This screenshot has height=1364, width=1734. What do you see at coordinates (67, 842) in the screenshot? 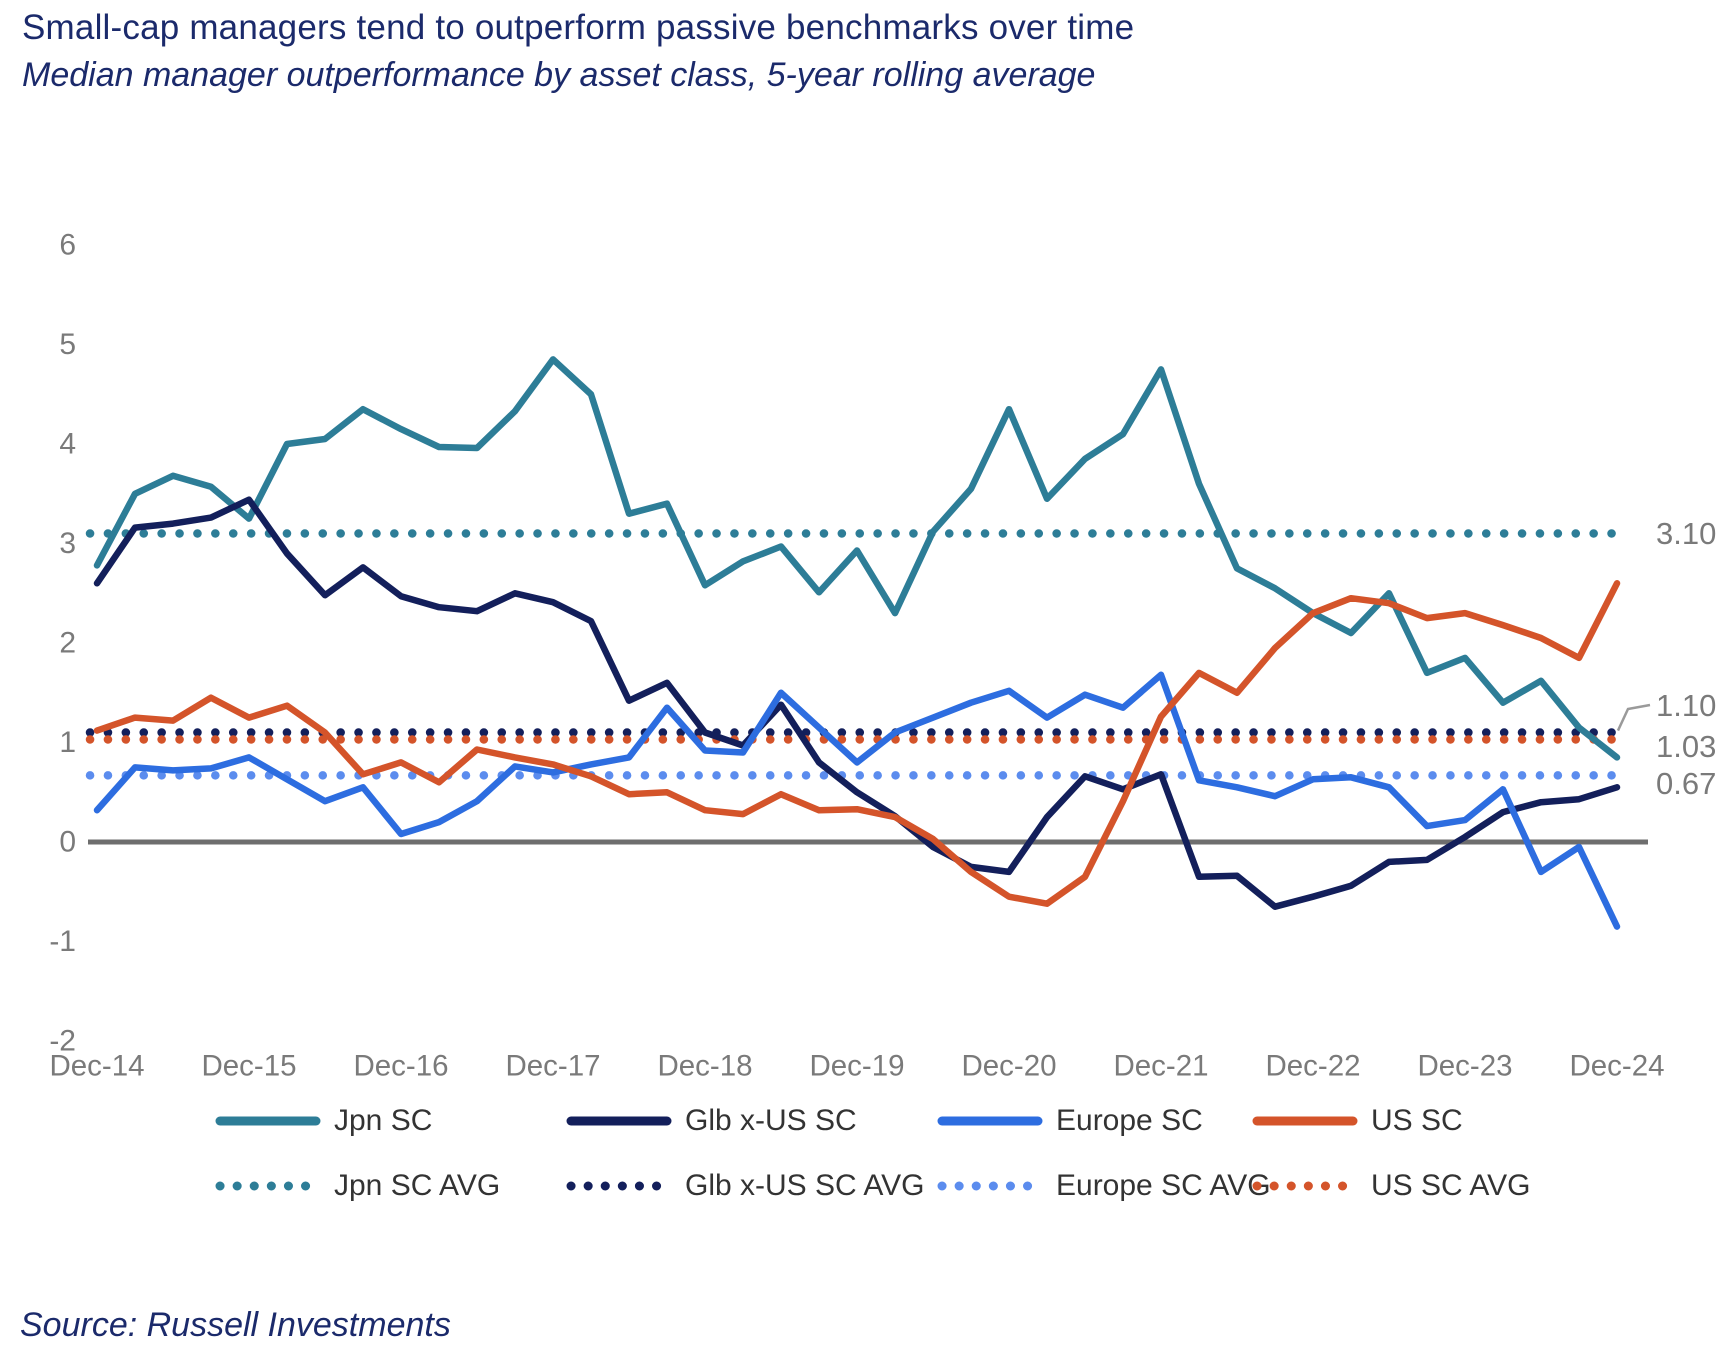
I see `y-axis-tick-label: 0` at bounding box center [67, 842].